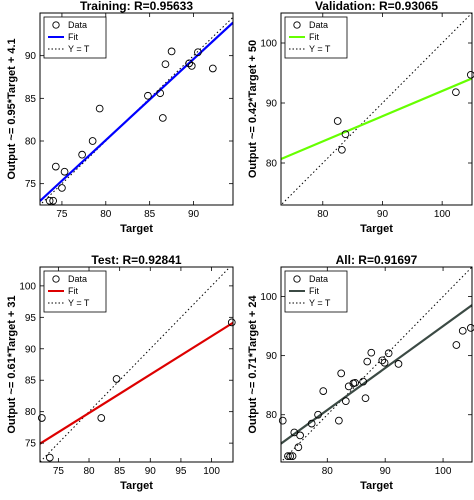  I want to click on y-axis-label: Output ~= 0.61*Target + 31, so click(12, 364).